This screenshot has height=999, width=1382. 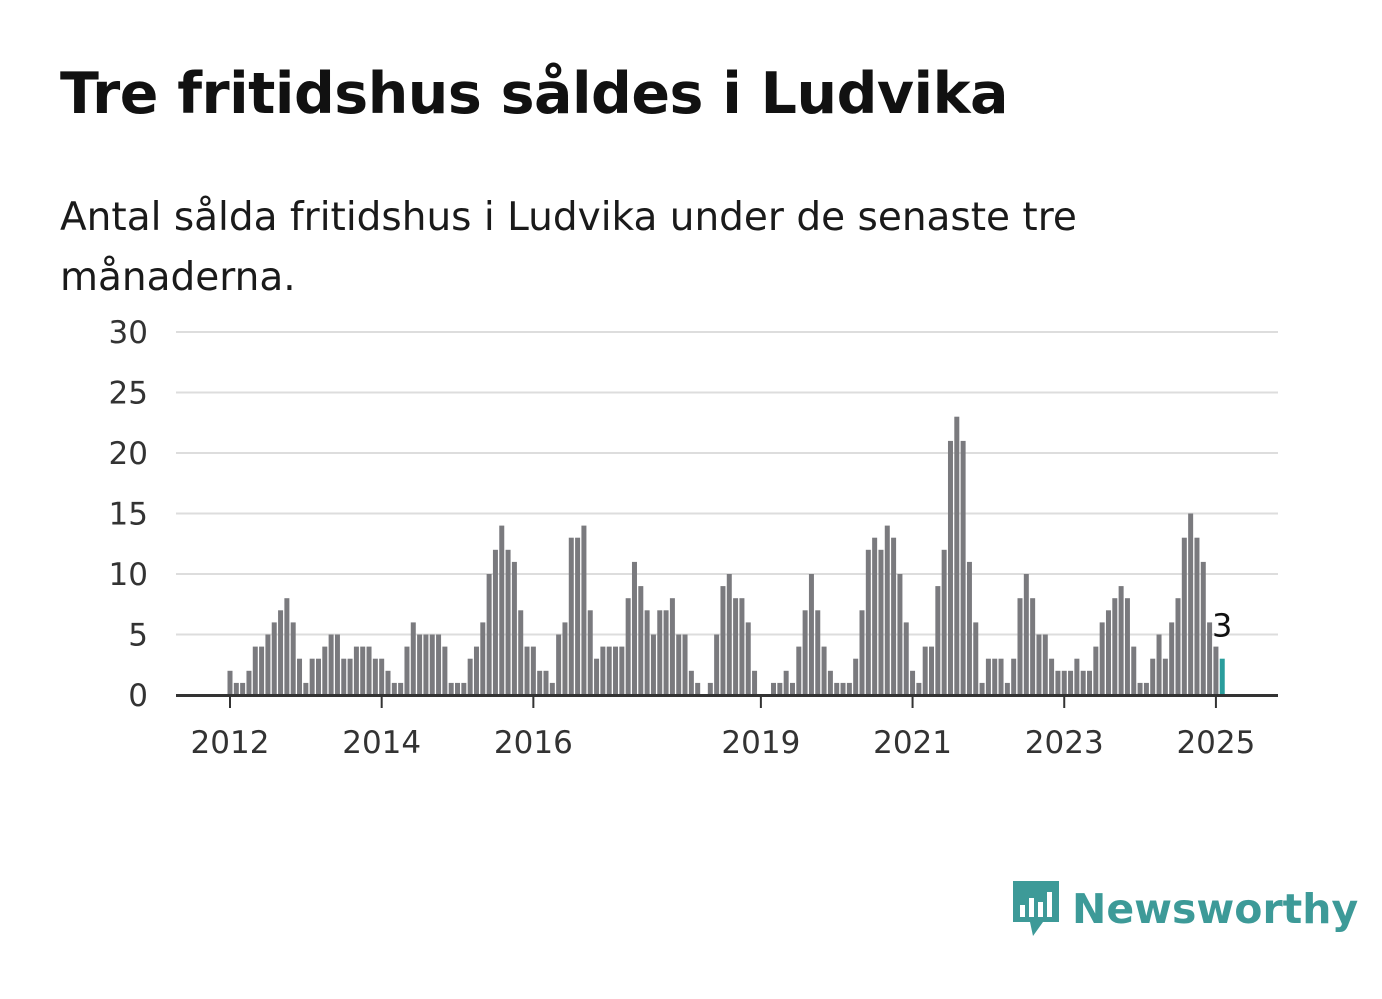 I want to click on y-tick-label: 30, so click(x=128, y=333).